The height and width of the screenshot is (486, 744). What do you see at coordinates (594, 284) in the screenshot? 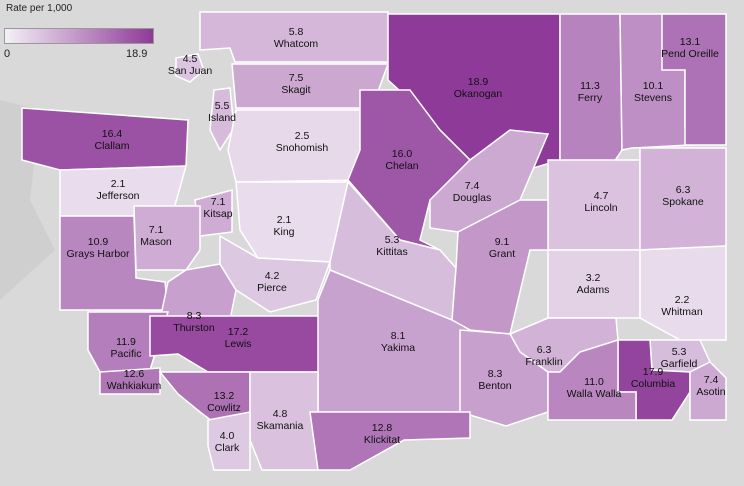
I see `county-adams` at bounding box center [594, 284].